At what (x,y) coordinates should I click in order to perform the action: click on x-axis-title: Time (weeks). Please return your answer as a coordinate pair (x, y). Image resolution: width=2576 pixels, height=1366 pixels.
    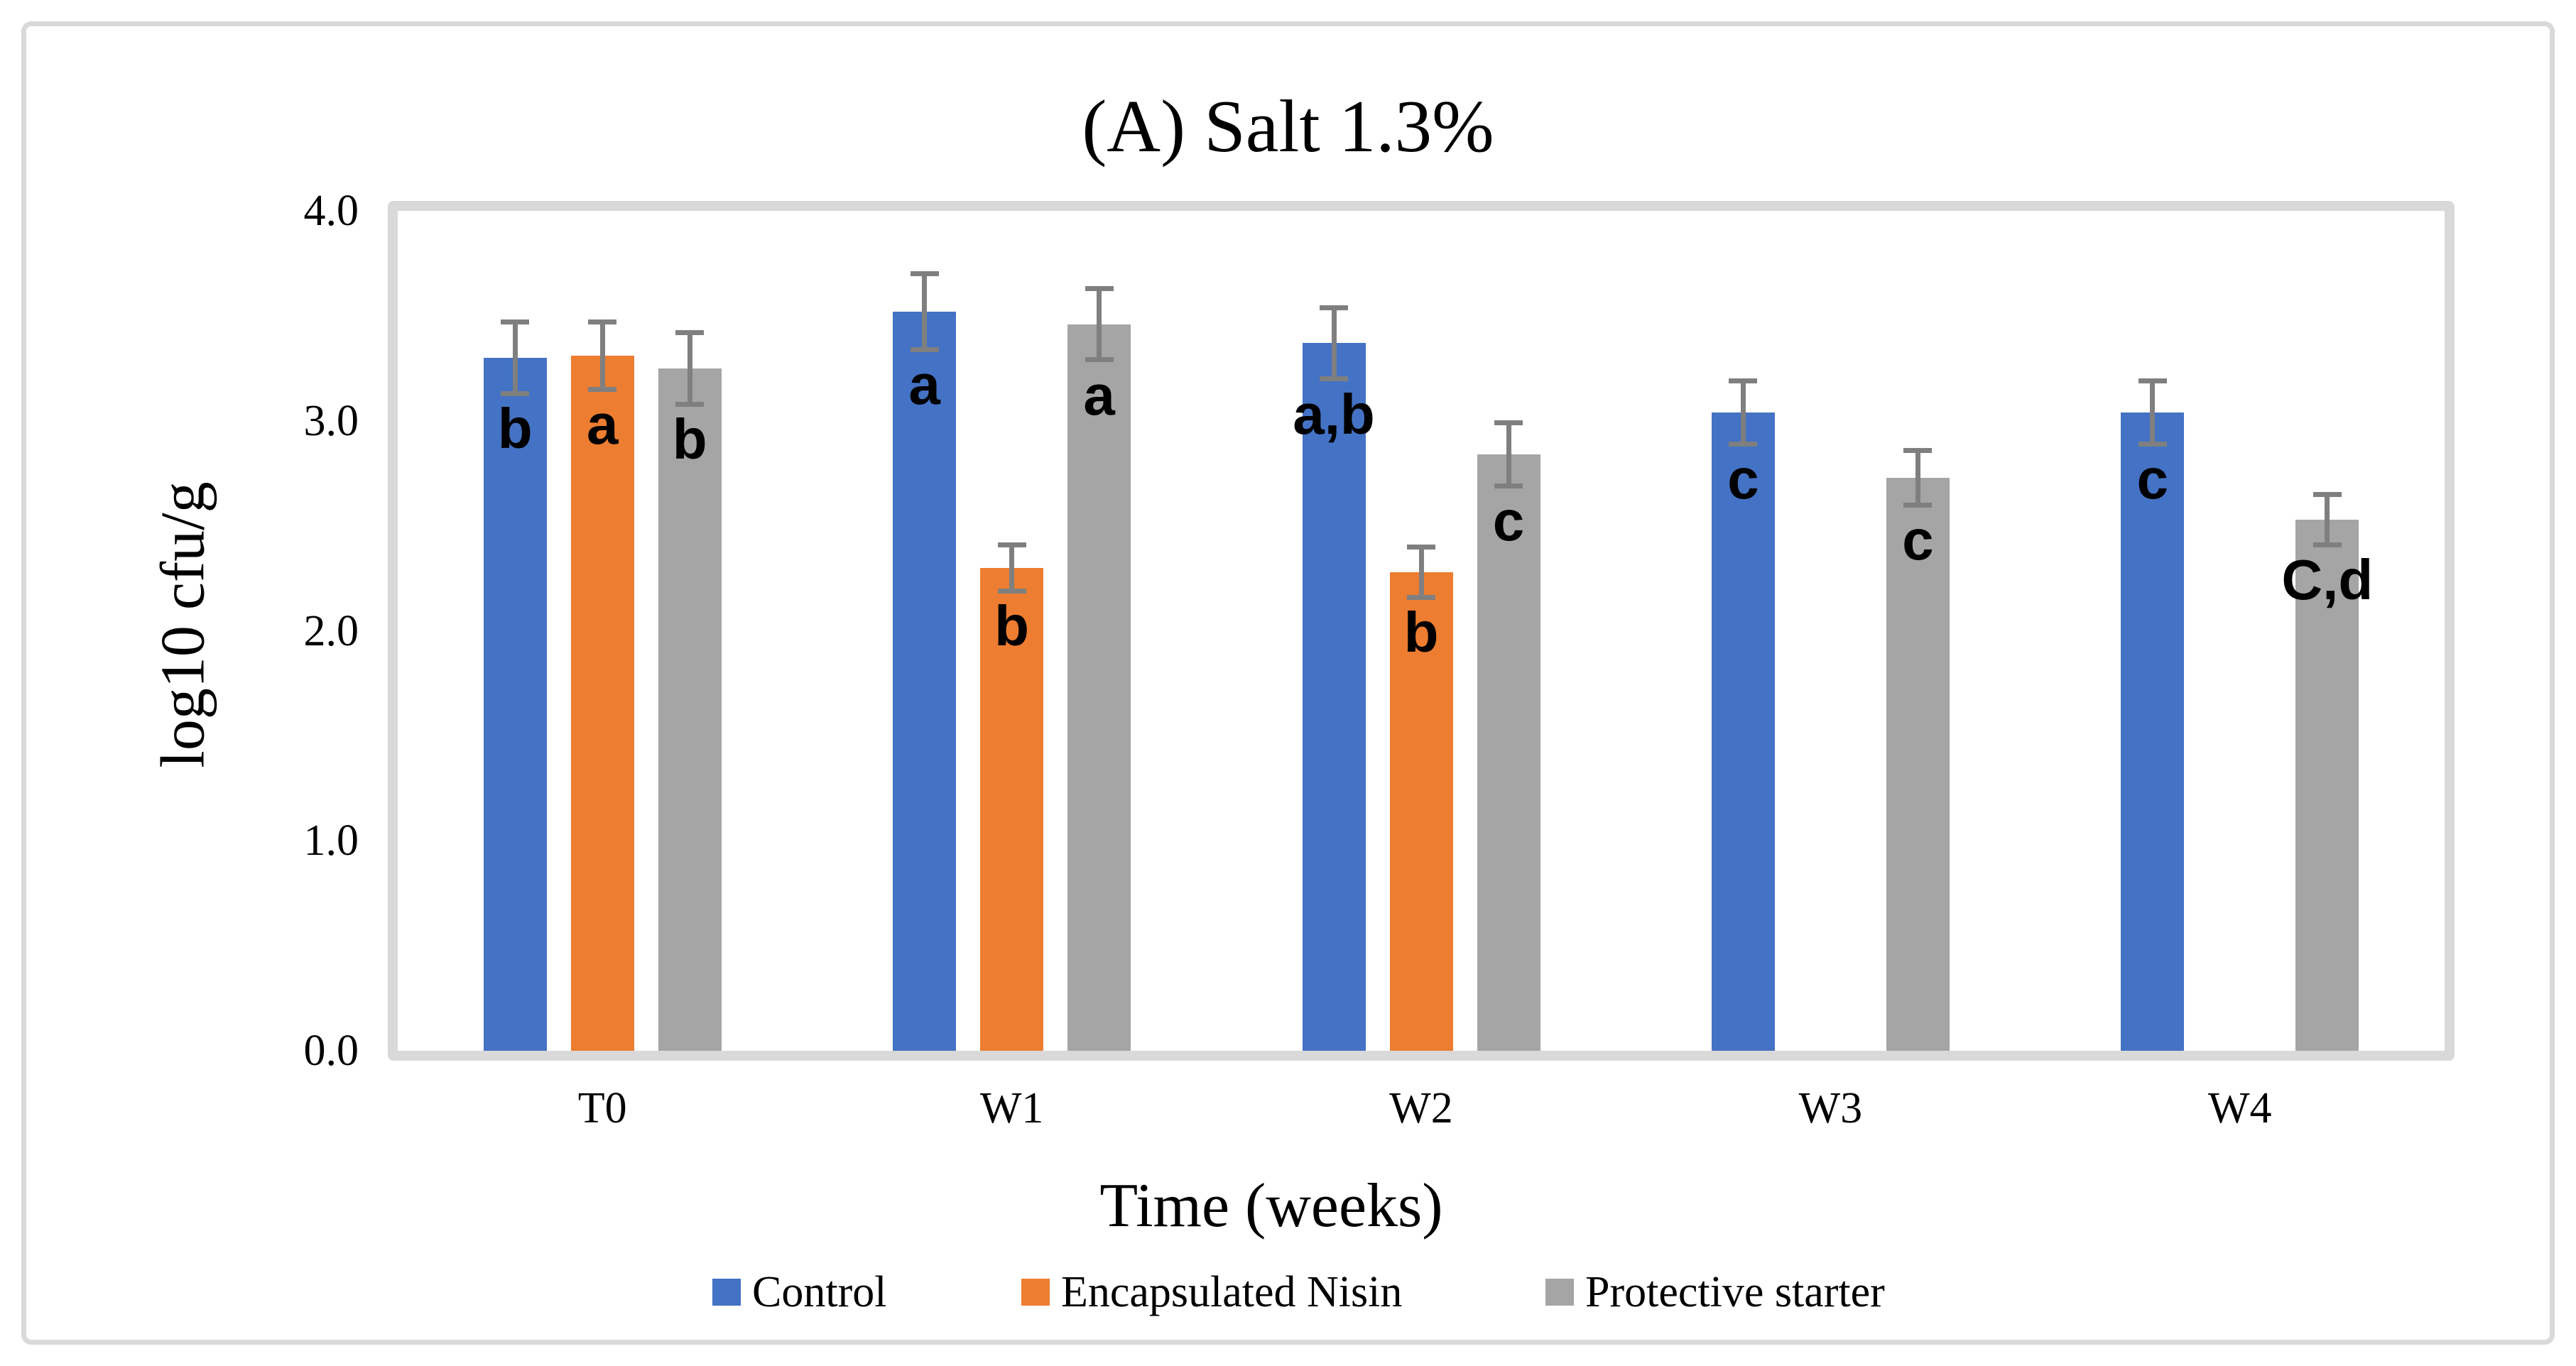
    Looking at the image, I should click on (1271, 1205).